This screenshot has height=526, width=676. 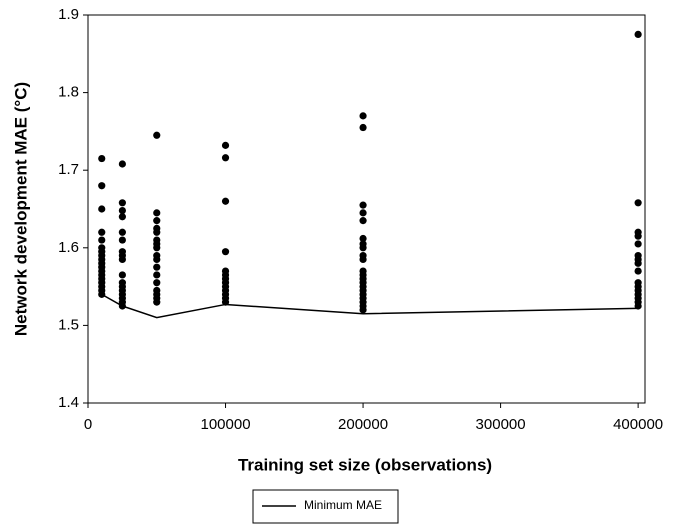 I want to click on y-tick-label: 1.8, so click(x=68, y=92).